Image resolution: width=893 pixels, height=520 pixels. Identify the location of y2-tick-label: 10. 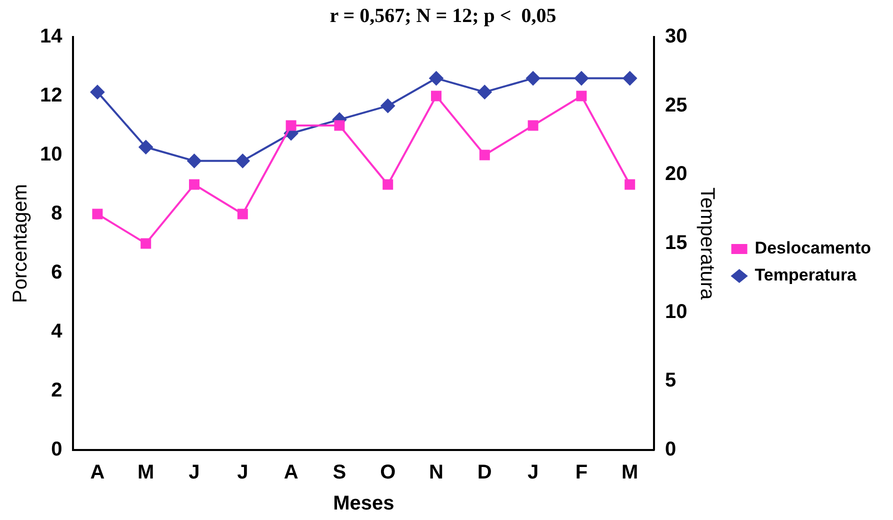
(676, 311).